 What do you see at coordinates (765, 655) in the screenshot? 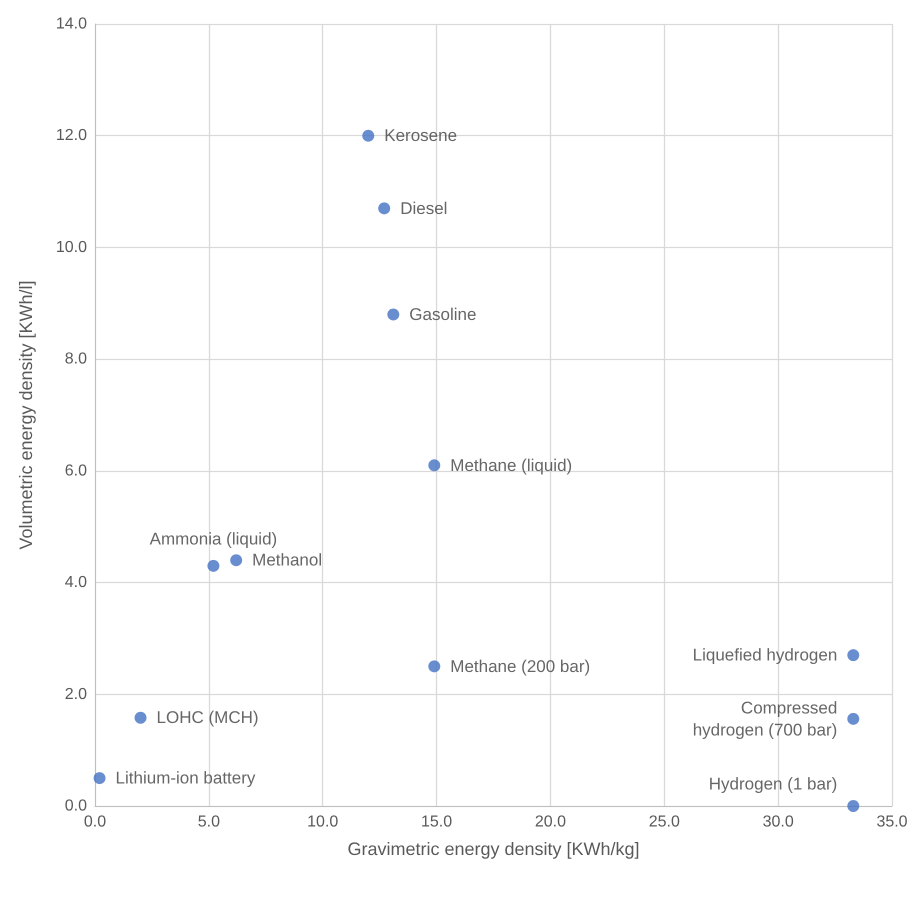
I see `annotation: Liquefied hydrogen` at bounding box center [765, 655].